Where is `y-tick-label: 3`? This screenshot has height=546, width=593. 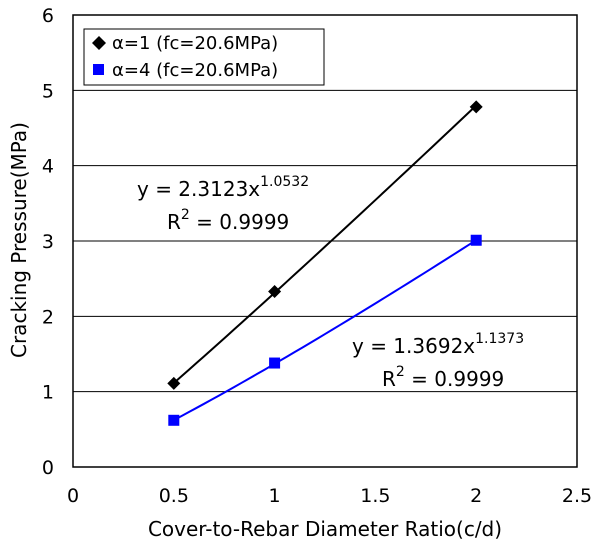 y-tick-label: 3 is located at coordinates (48, 242).